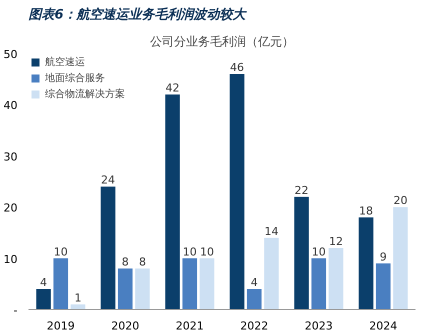 This screenshot has width=427, height=332. Describe the element at coordinates (108, 180) in the screenshot. I see `data-label: 24` at that location.